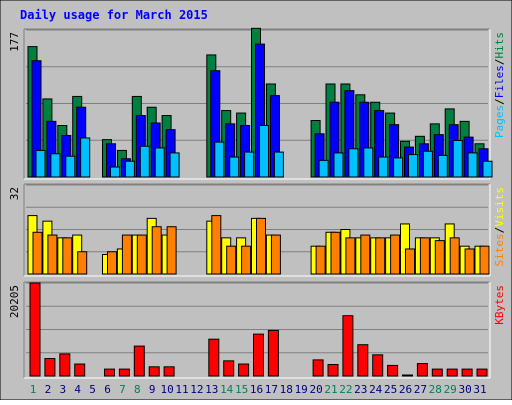 Image resolution: width=512 pixels, height=405 pixels. Describe the element at coordinates (77, 389) in the screenshot. I see `x-tick-label-day-4: 4` at that location.